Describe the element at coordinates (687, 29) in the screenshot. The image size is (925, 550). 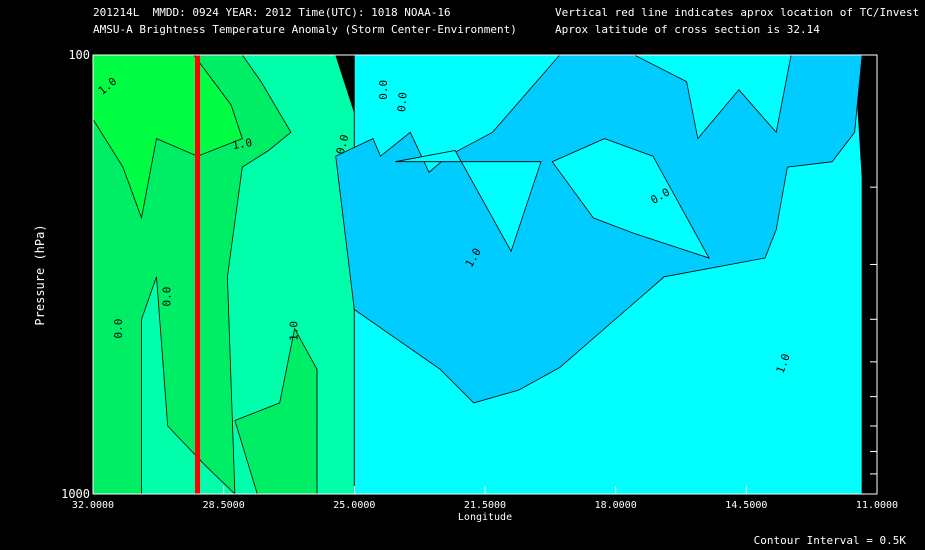
I see `header-line2-right: Aprox latitude of cross section is 32.14` at that location.